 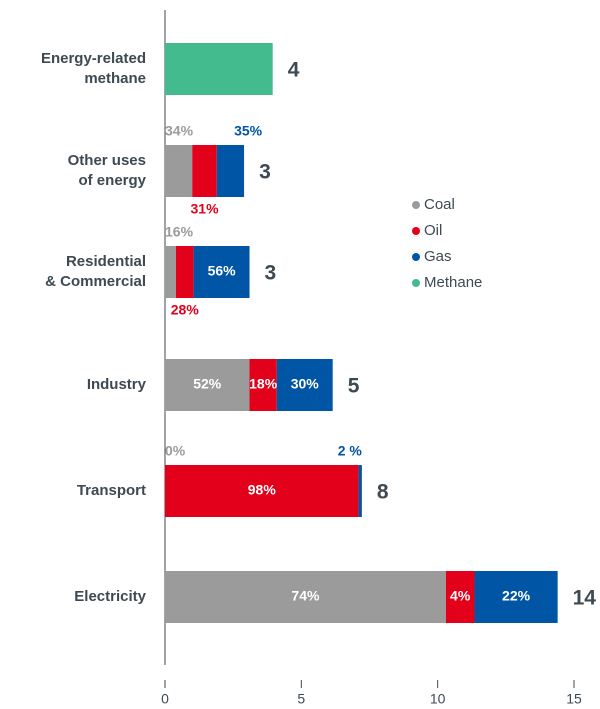 I want to click on category-line: Residential, so click(x=106, y=261).